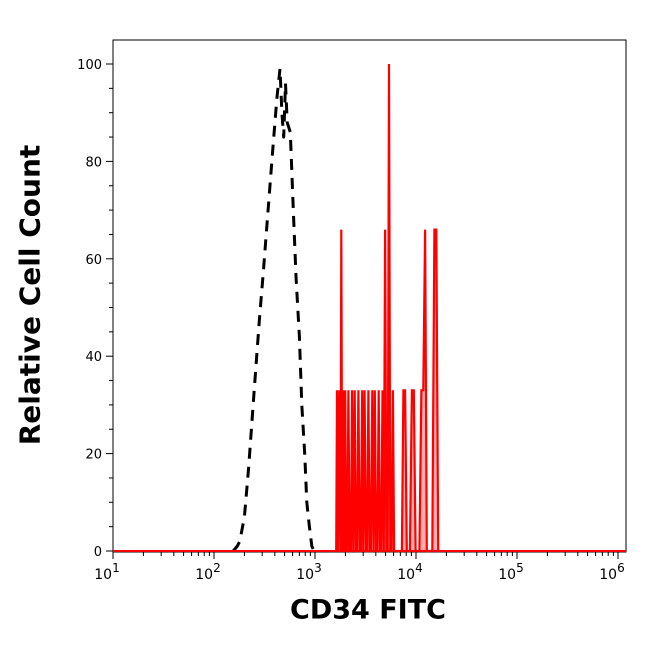  Describe the element at coordinates (98, 552) in the screenshot. I see `y-tick-label: 0` at that location.